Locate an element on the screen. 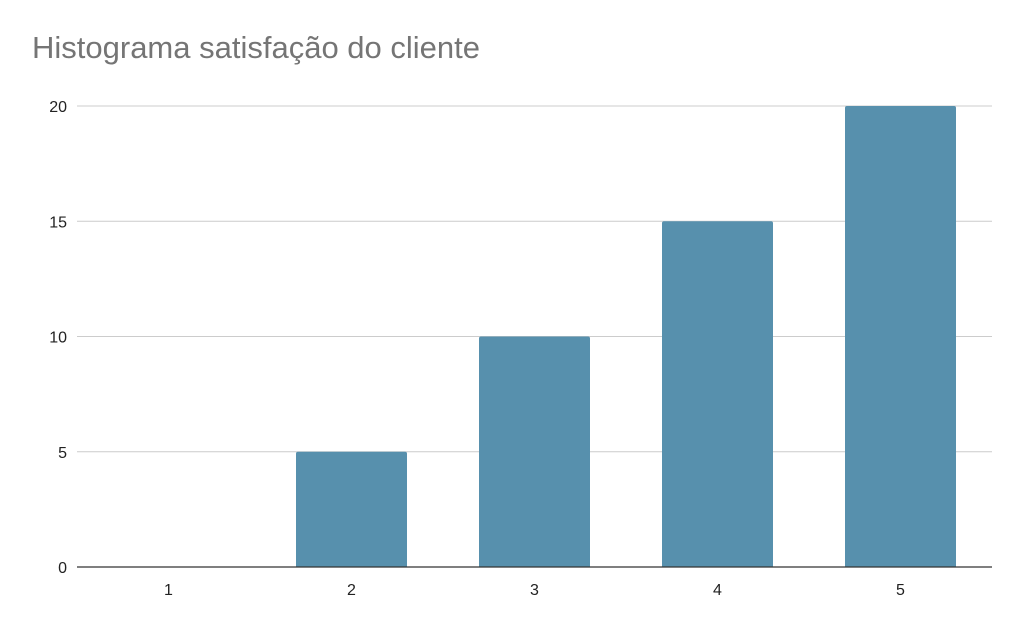 The height and width of the screenshot is (633, 1024). y-tick-label: 10 is located at coordinates (58, 338).